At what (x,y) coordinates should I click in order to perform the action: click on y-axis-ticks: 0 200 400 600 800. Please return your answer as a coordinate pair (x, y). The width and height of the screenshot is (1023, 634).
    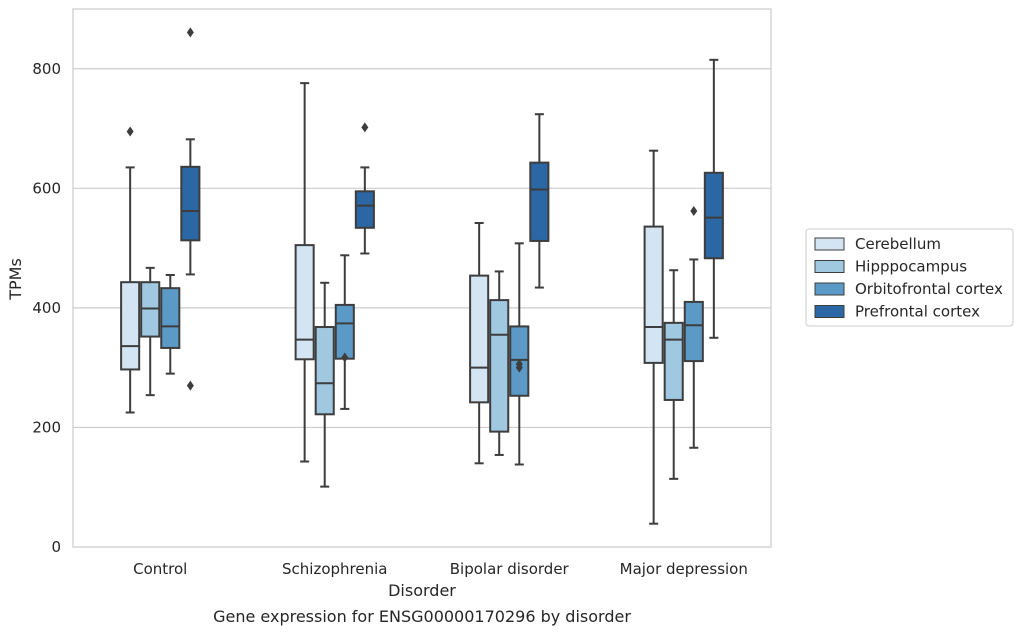
    Looking at the image, I should click on (46, 308).